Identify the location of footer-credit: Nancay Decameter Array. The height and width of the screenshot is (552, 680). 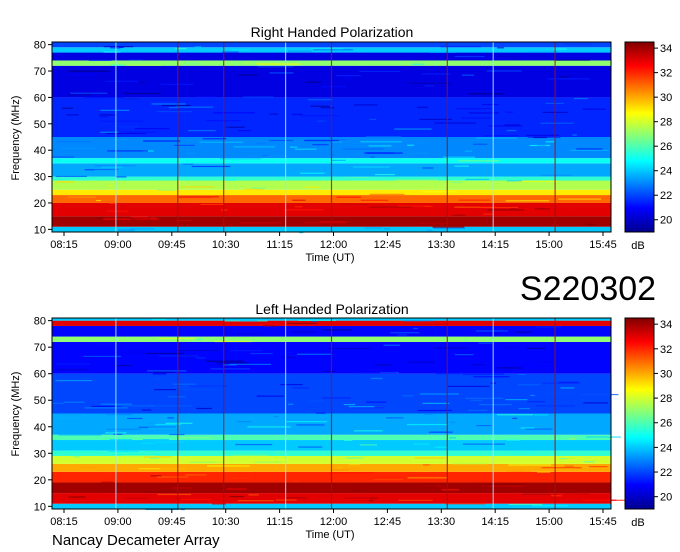
(136, 540).